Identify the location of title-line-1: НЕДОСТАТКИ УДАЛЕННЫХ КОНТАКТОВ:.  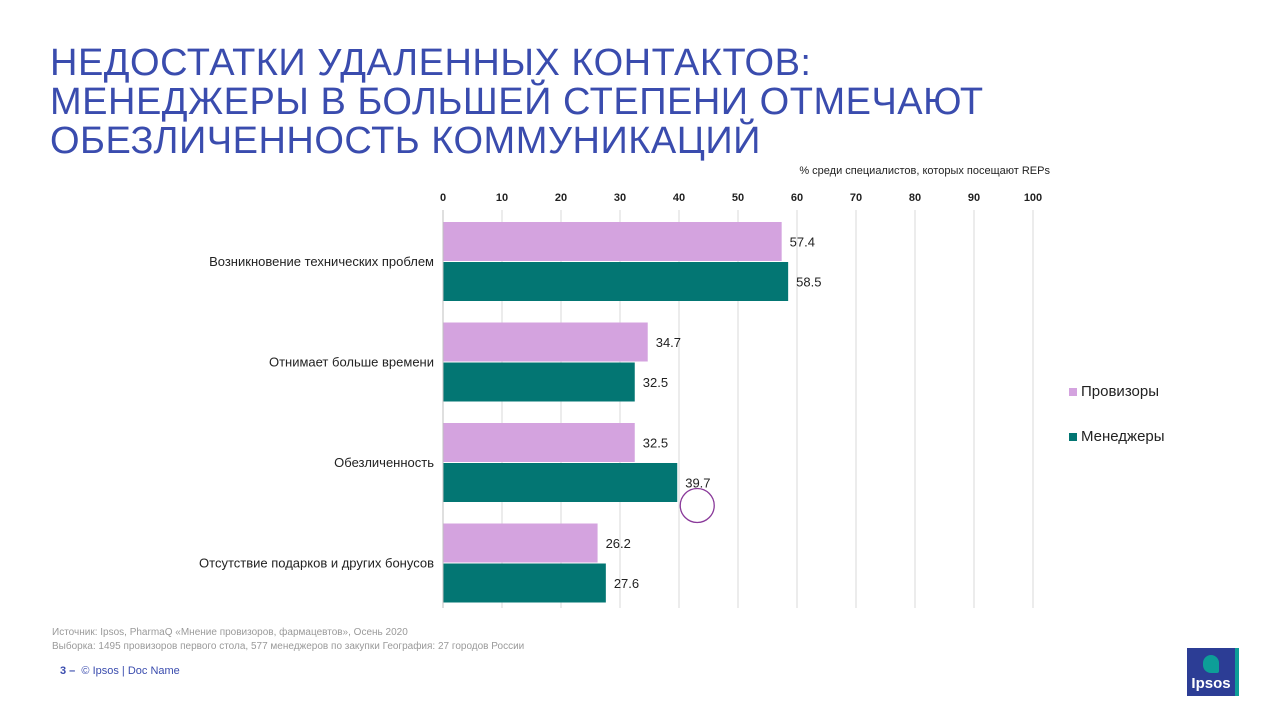
(431, 63).